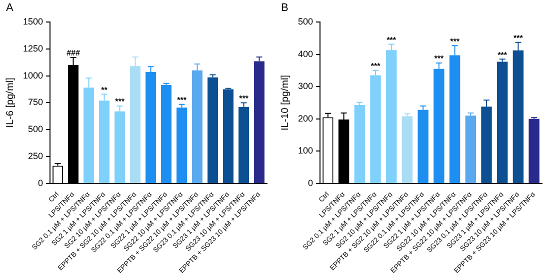 The width and height of the screenshot is (550, 278). Describe the element at coordinates (306, 118) in the screenshot. I see `y-tick-label: 200` at that location.